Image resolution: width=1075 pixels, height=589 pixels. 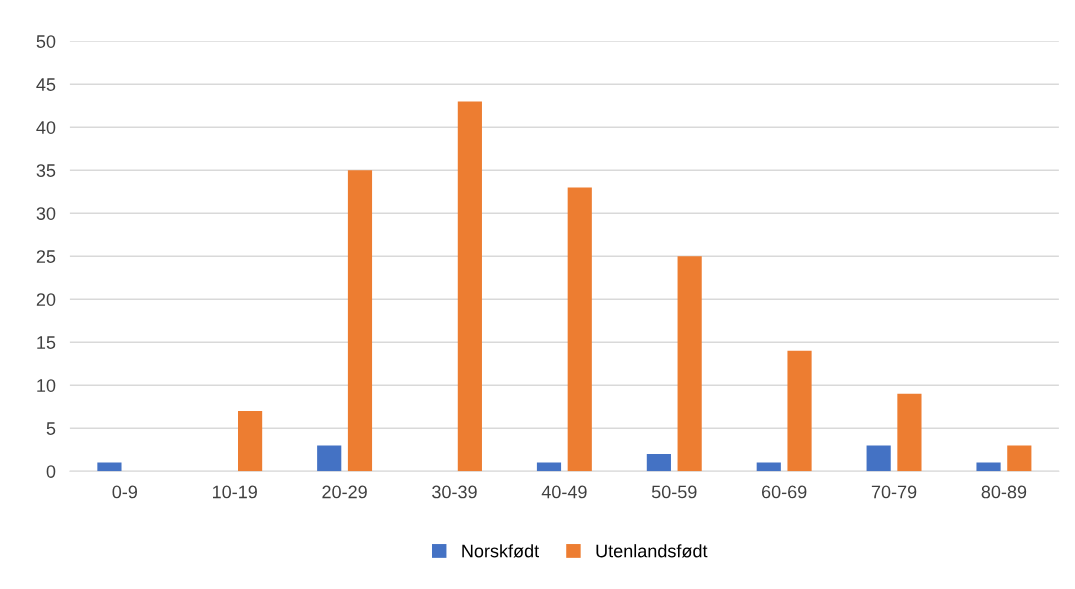 What do you see at coordinates (674, 492) in the screenshot?
I see `x-tick-label: 50-59` at bounding box center [674, 492].